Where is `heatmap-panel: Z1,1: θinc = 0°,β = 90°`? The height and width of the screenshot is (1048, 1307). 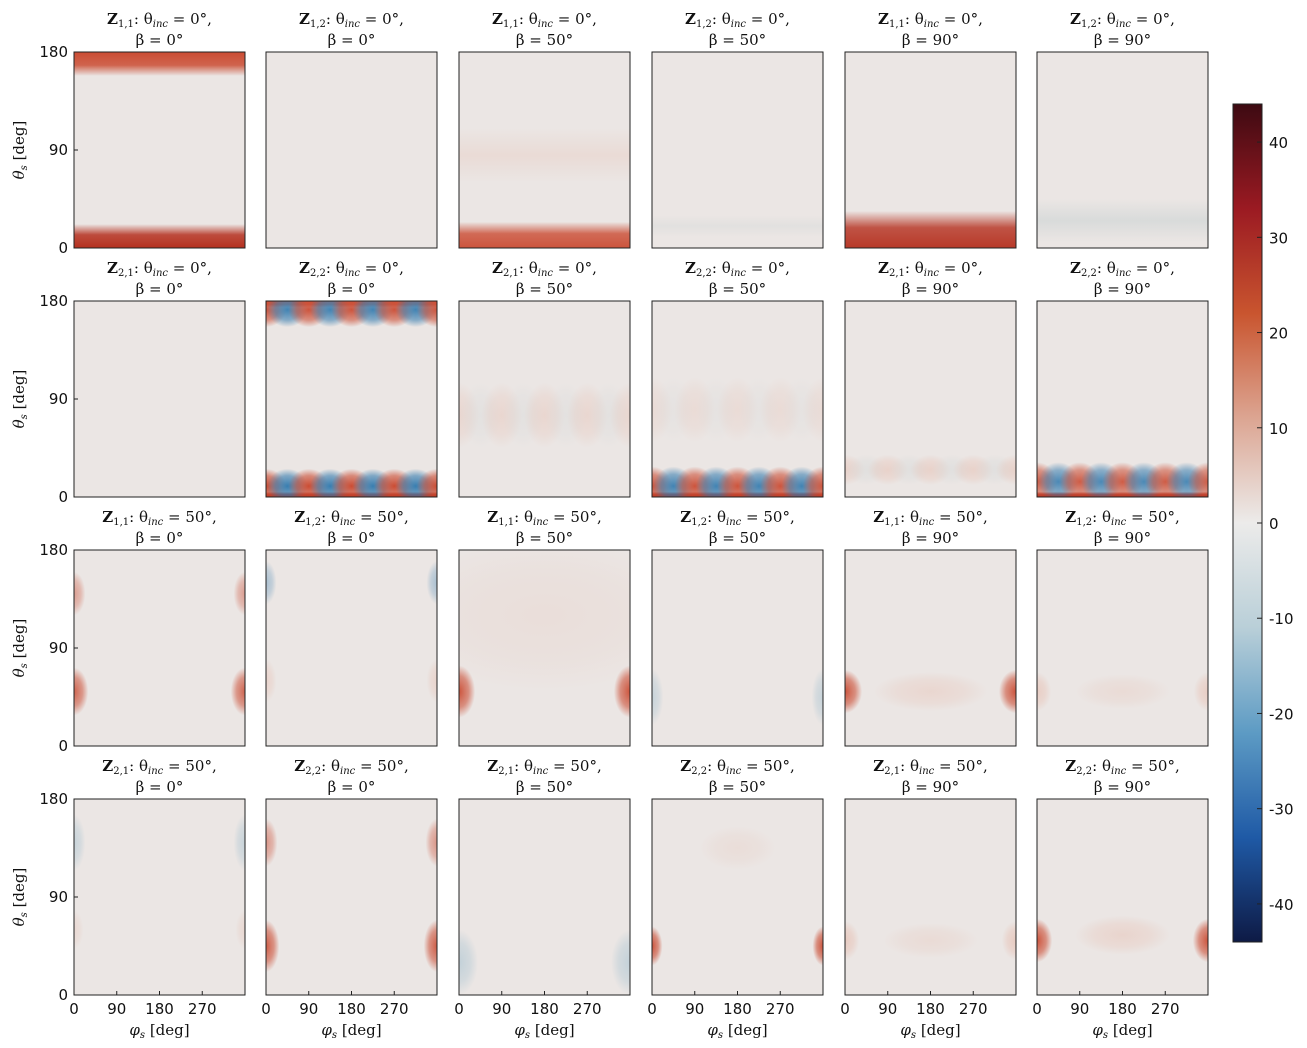 heatmap-panel: Z1,1: θinc = 0°,β = 90° is located at coordinates (930, 129).